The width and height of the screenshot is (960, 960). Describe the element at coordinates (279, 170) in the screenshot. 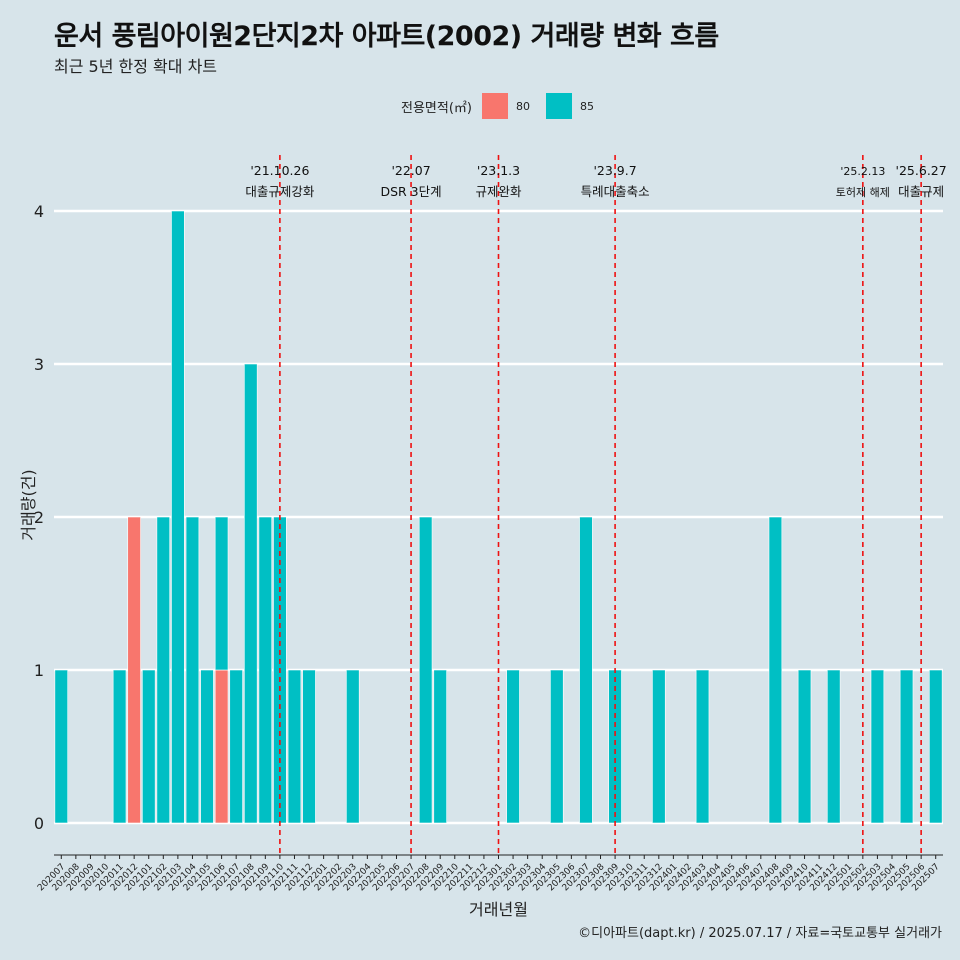

I see `event-date-label: '21.10.26` at that location.